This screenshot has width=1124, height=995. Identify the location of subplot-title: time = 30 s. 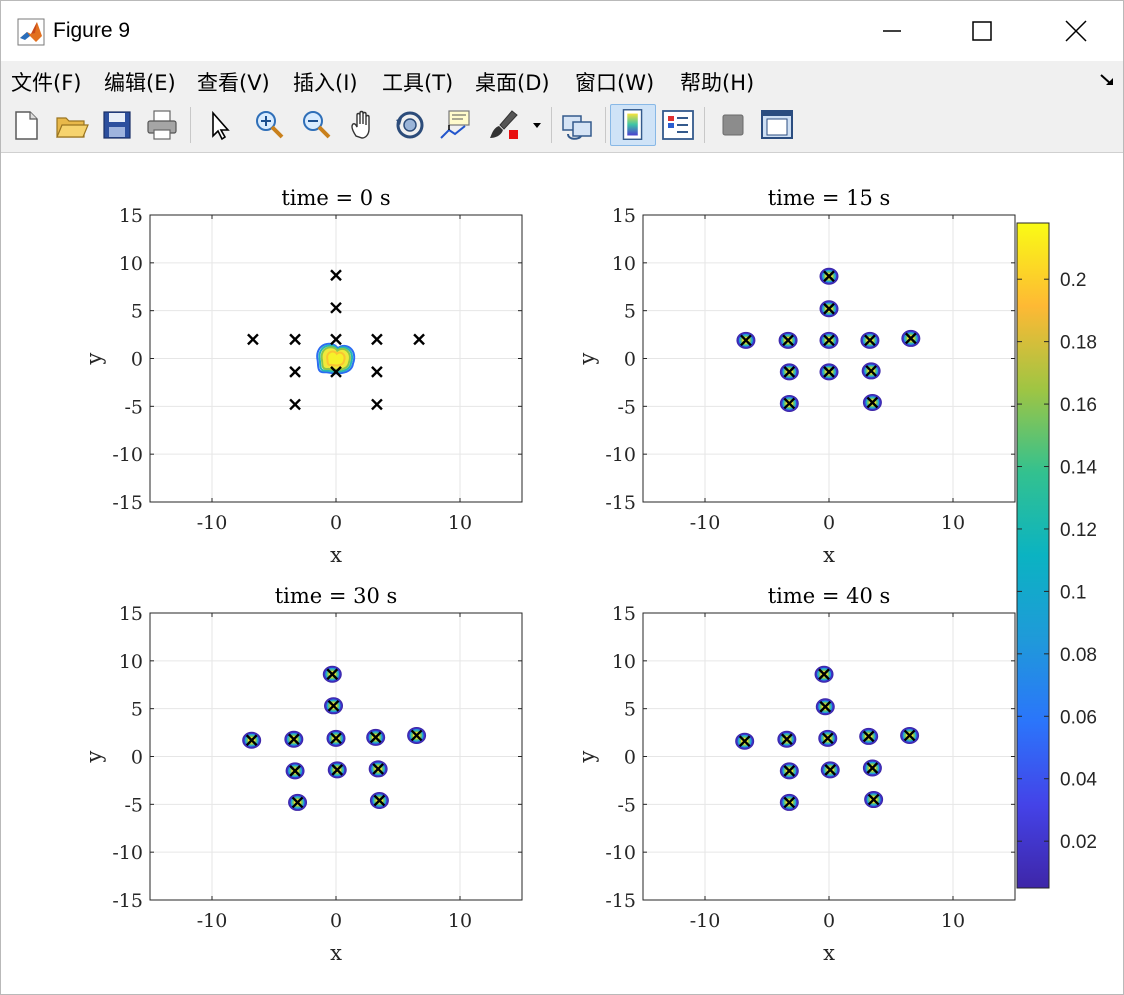
(336, 596).